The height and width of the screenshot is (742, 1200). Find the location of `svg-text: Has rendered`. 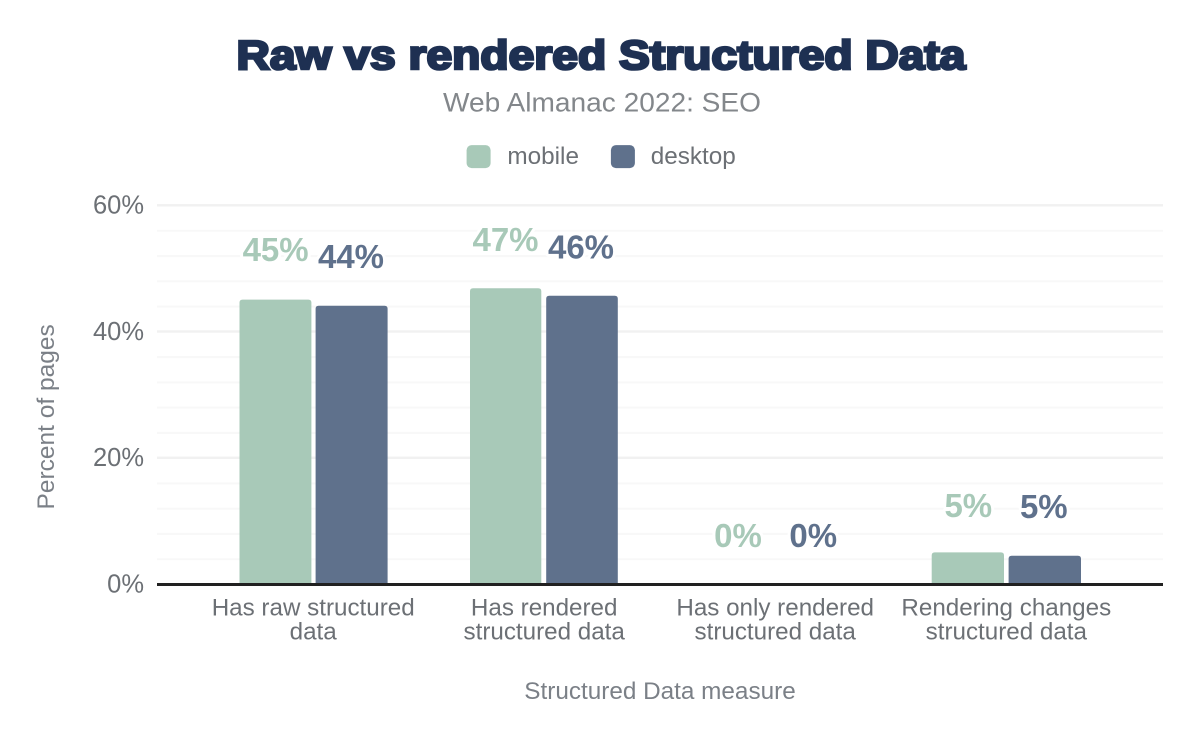

svg-text: Has rendered is located at coordinates (544, 607).